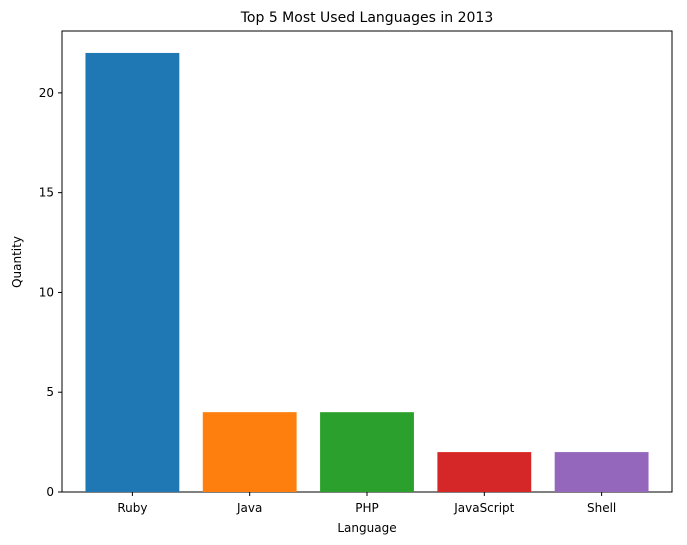 This screenshot has height=545, width=687. Describe the element at coordinates (17, 262) in the screenshot. I see `y-axis-label: Quantity` at that location.